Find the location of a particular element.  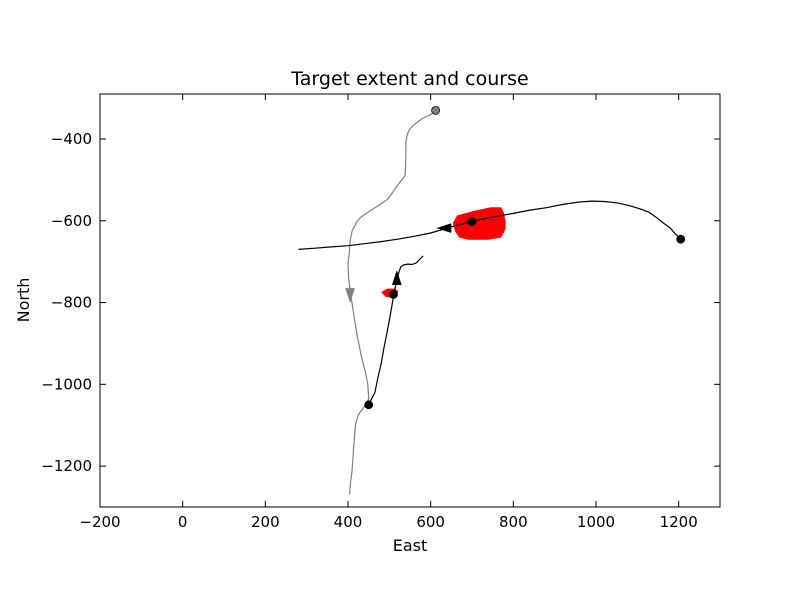

x-axis-label: East is located at coordinates (410, 545).